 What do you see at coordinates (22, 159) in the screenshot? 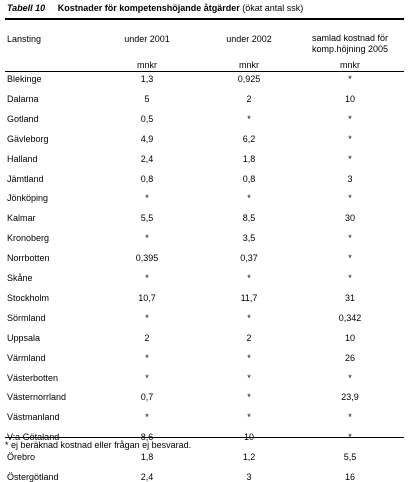
I see `cell-lansting: Halland` at bounding box center [22, 159].